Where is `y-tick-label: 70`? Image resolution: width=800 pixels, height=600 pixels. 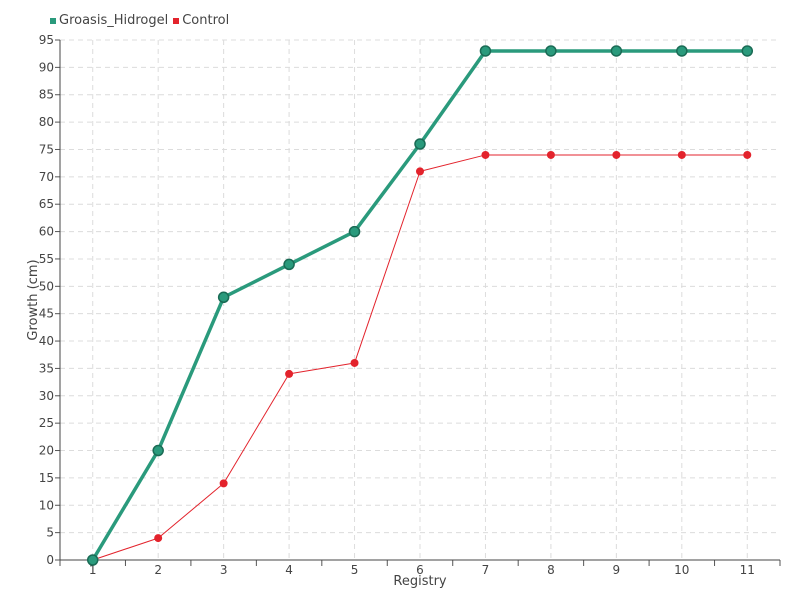 y-tick-label: 70 is located at coordinates (46, 177).